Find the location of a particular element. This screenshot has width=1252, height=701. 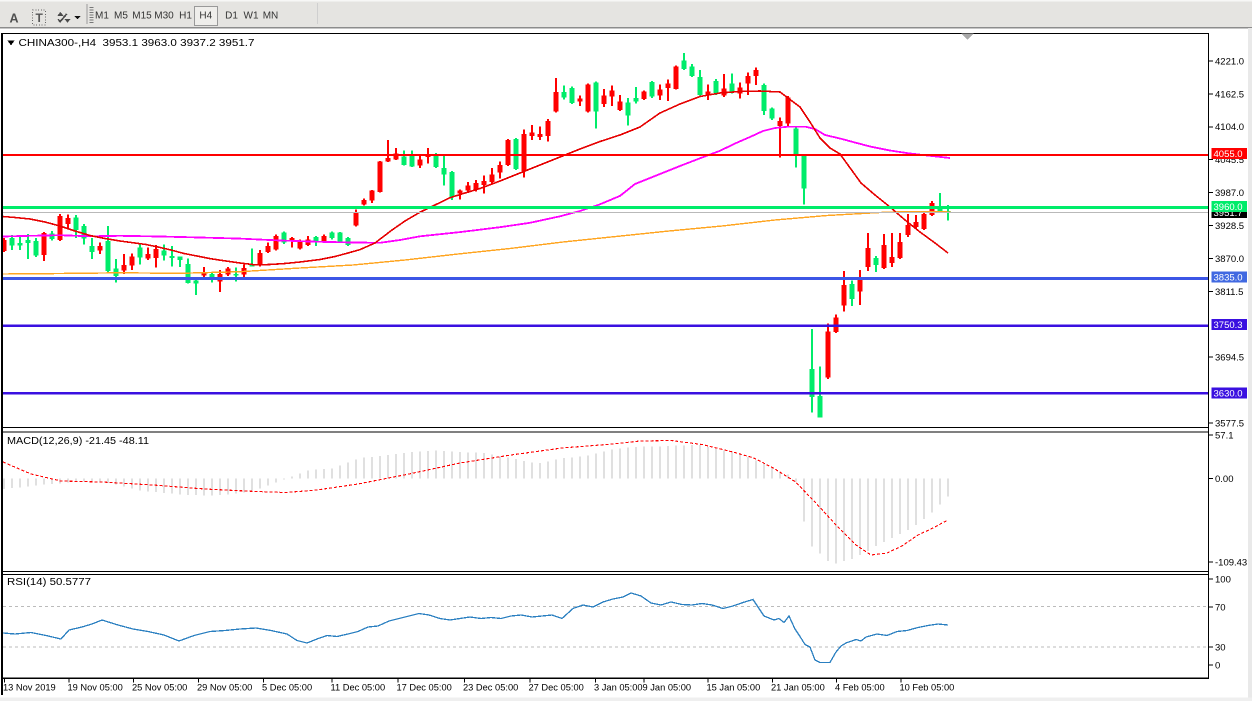

svg-text: 57.1 is located at coordinates (1224, 435).